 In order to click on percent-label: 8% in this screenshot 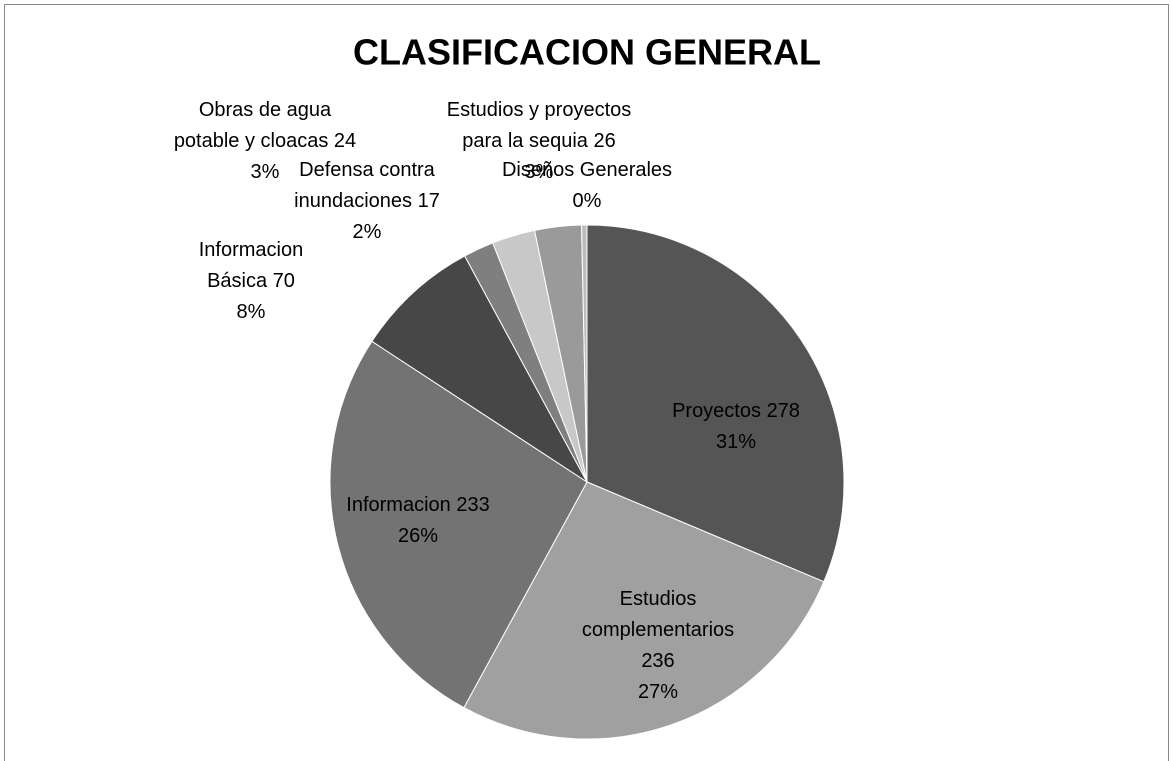, I will do `click(251, 312)`.